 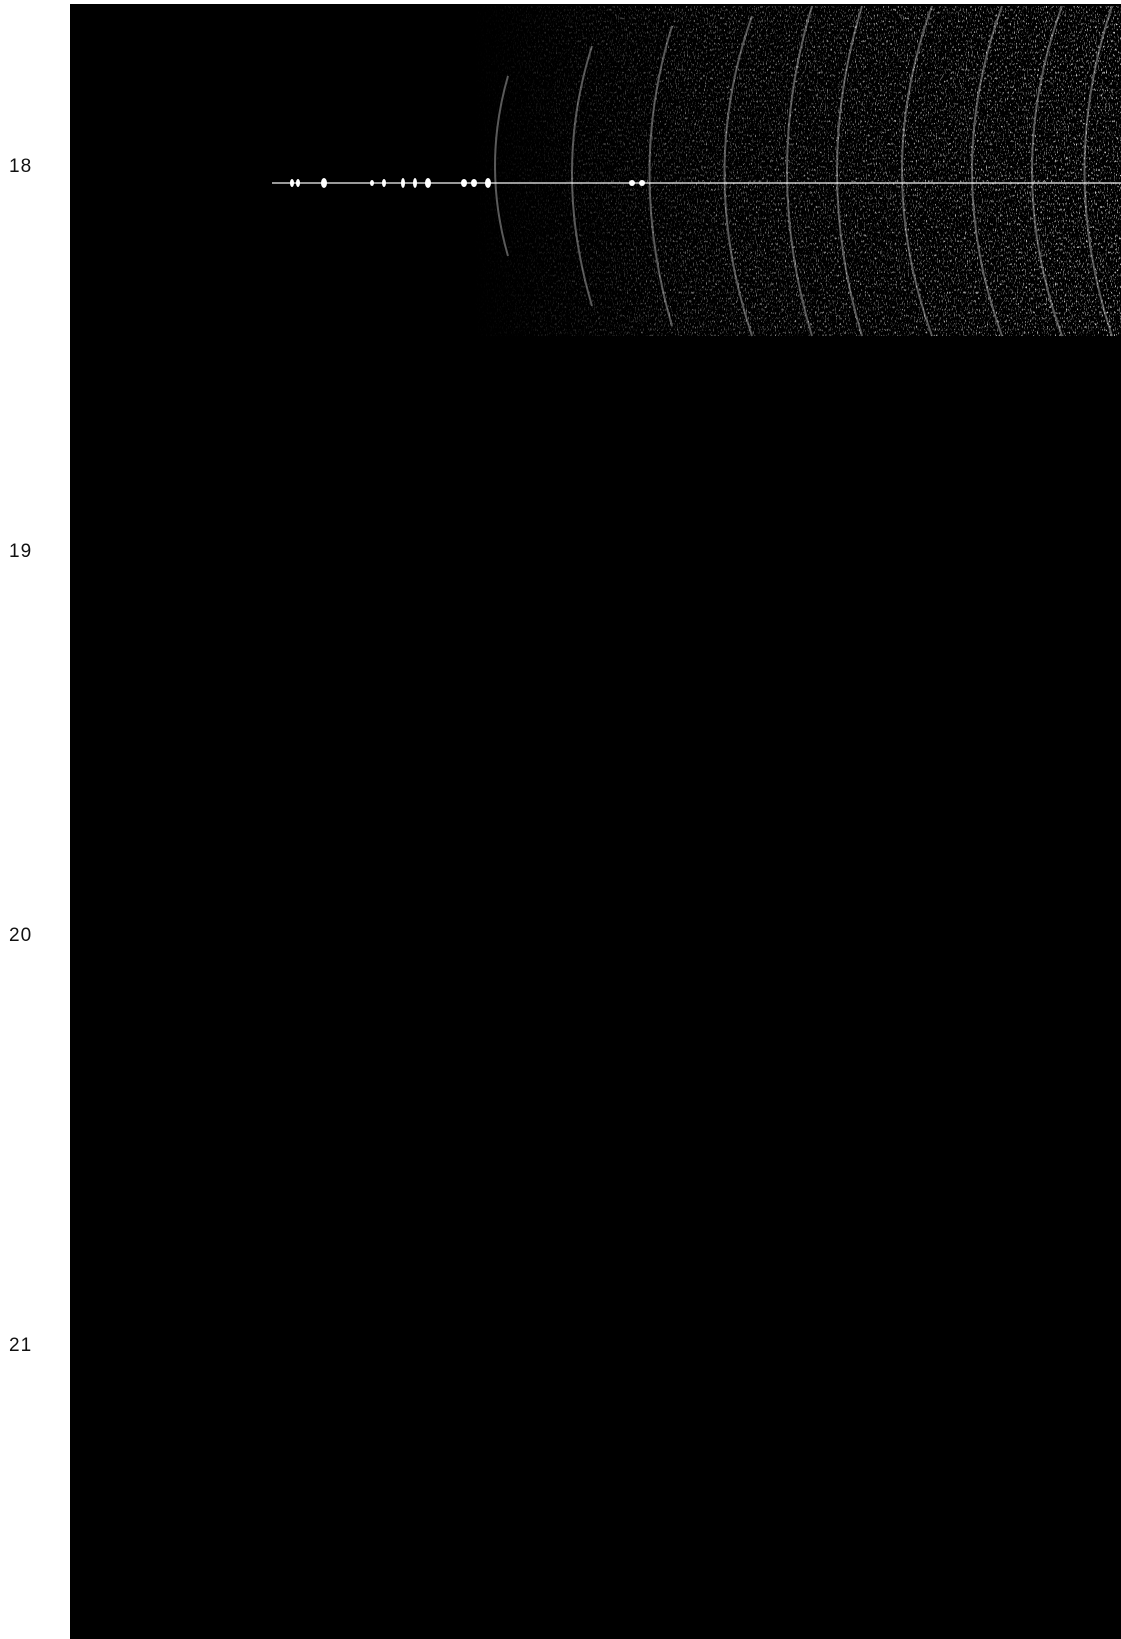 What do you see at coordinates (21, 166) in the screenshot?
I see `panel-label-18: 18` at bounding box center [21, 166].